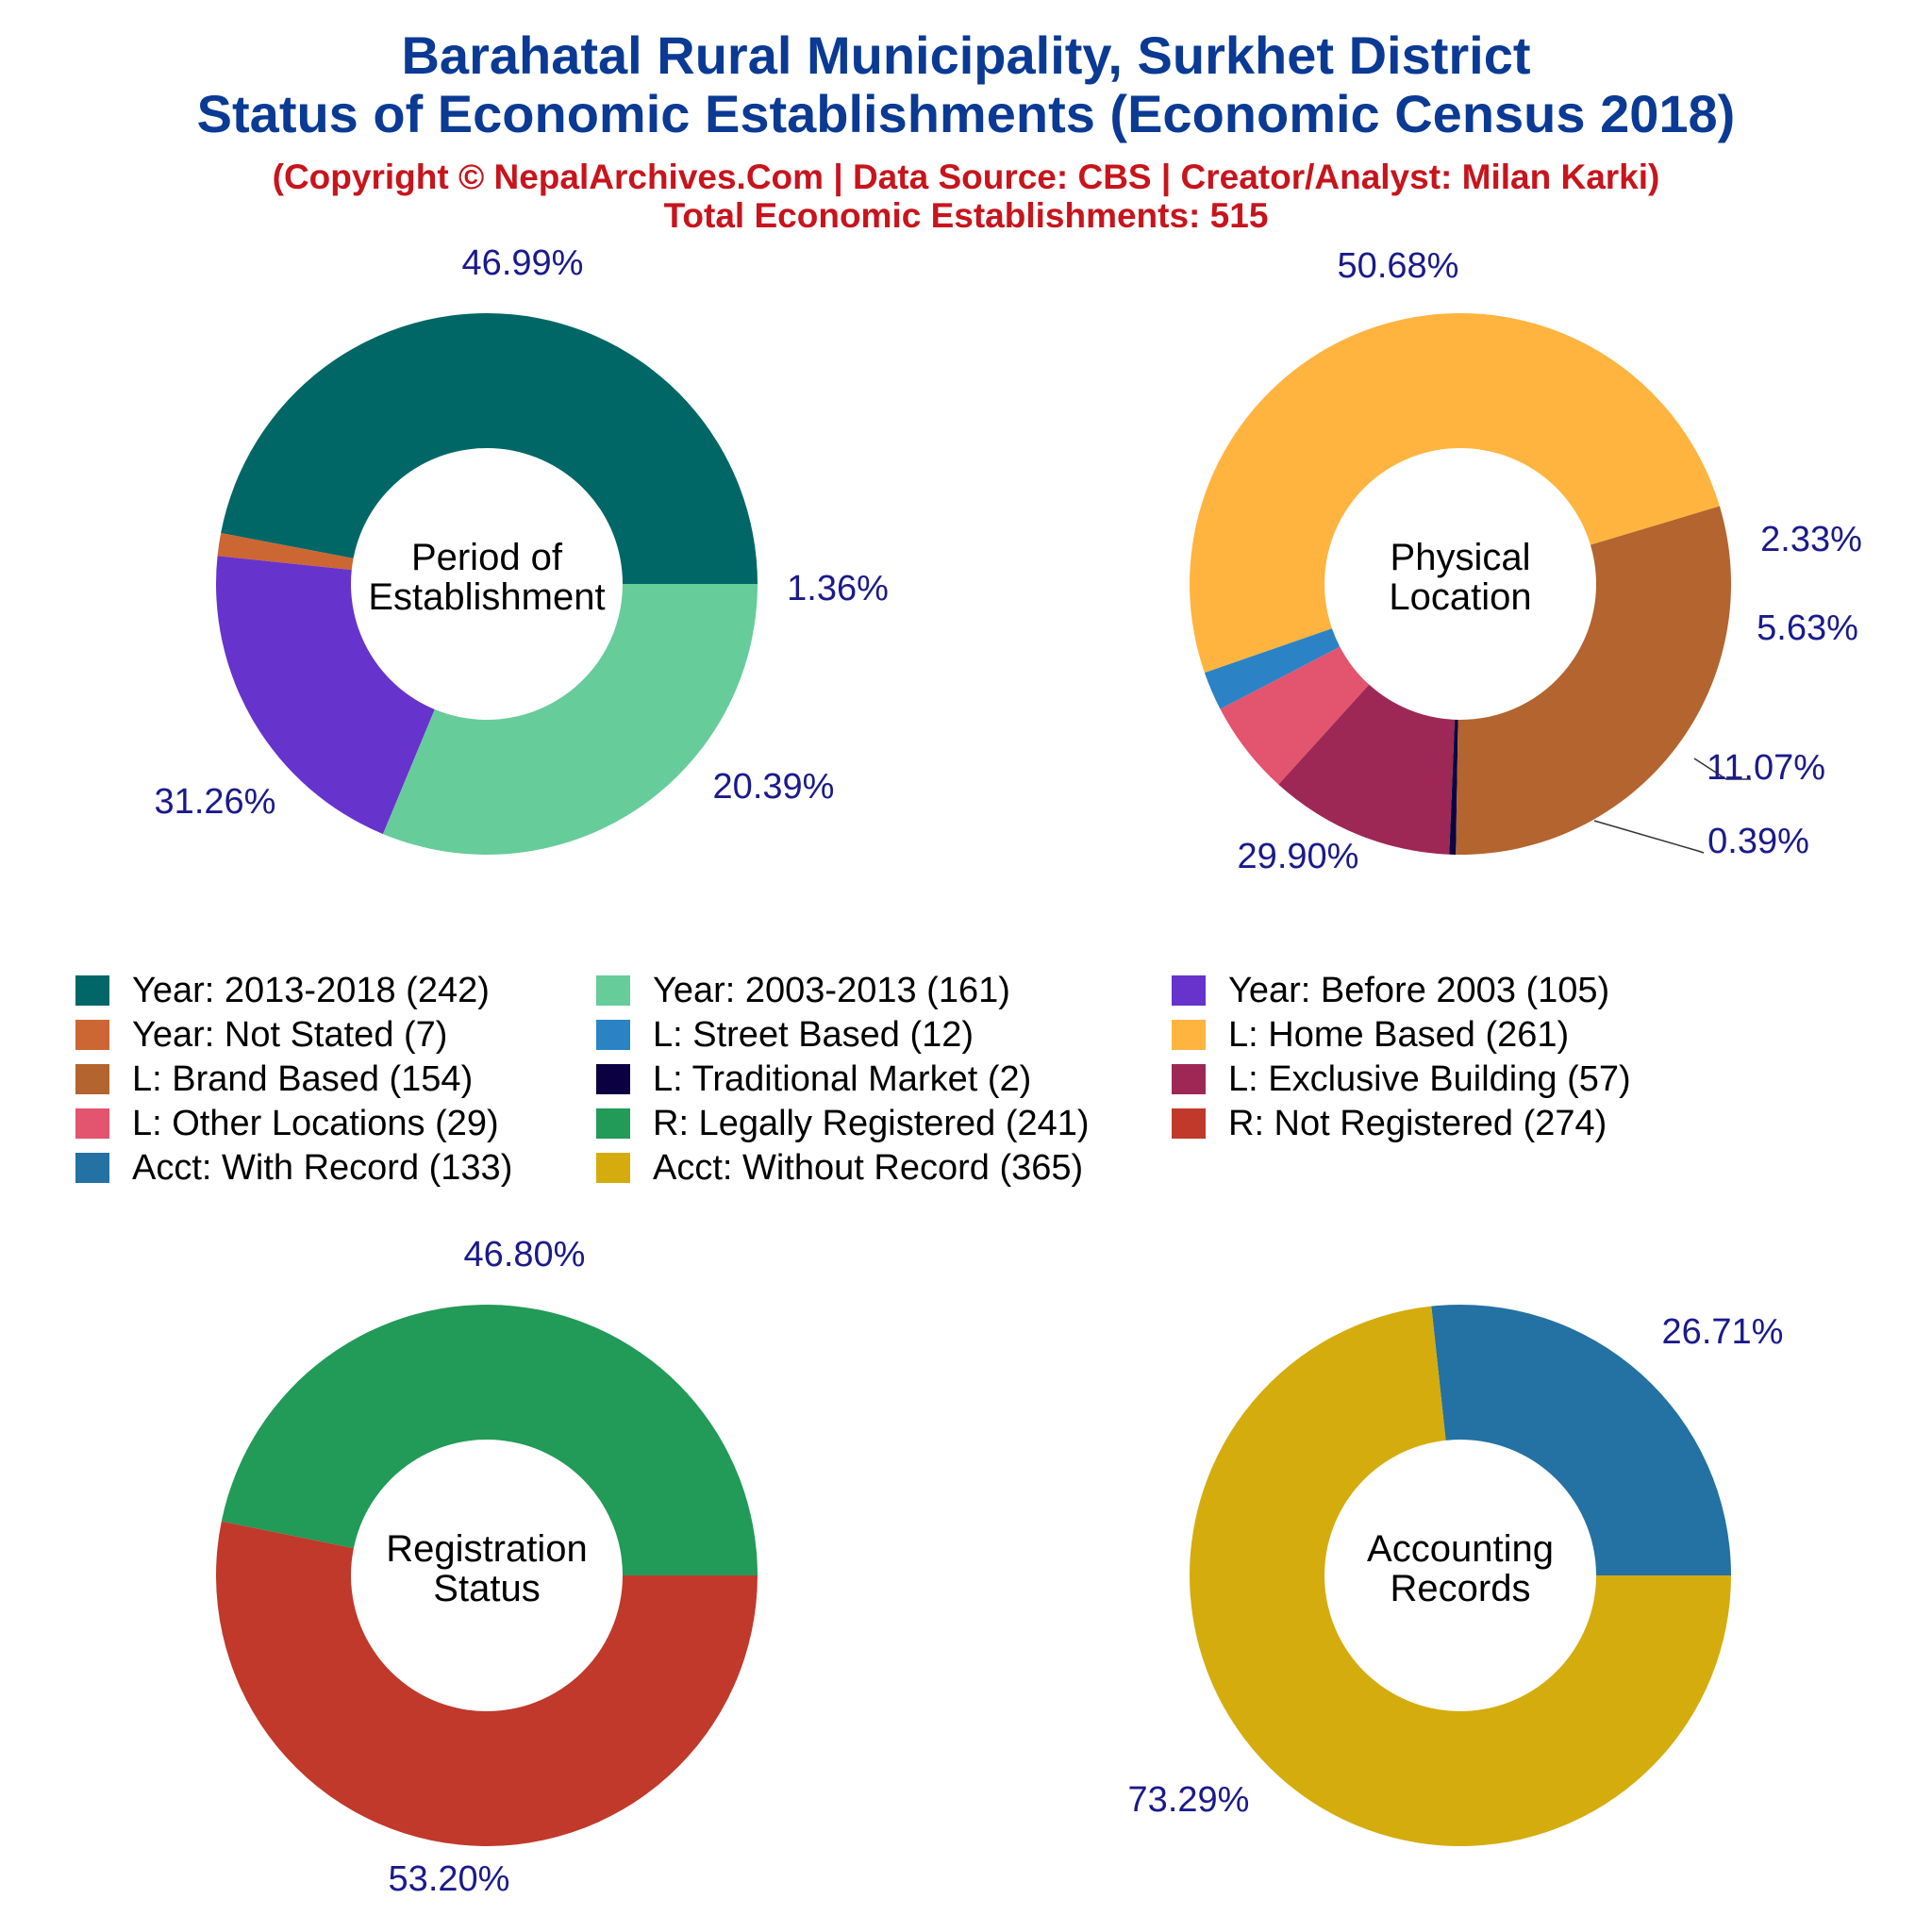 This screenshot has width=1932, height=1932. What do you see at coordinates (843, 1079) in the screenshot?
I see `legend-label: L: Traditional Market (2)` at bounding box center [843, 1079].